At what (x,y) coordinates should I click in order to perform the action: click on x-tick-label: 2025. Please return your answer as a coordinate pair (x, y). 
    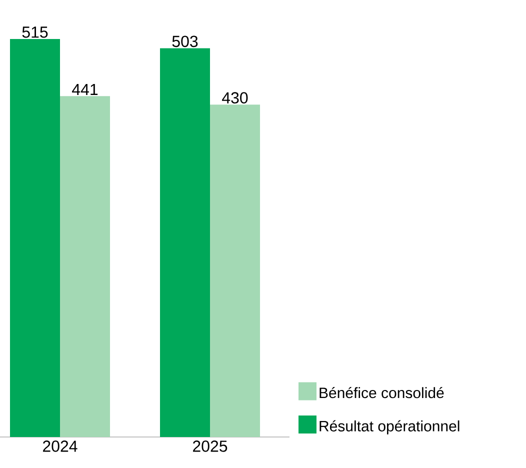
    Looking at the image, I should click on (210, 446).